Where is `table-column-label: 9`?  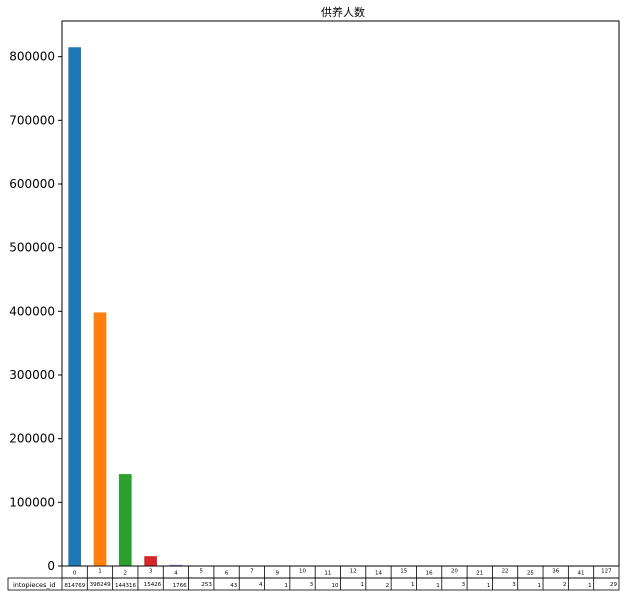 table-column-label: 9 is located at coordinates (277, 574).